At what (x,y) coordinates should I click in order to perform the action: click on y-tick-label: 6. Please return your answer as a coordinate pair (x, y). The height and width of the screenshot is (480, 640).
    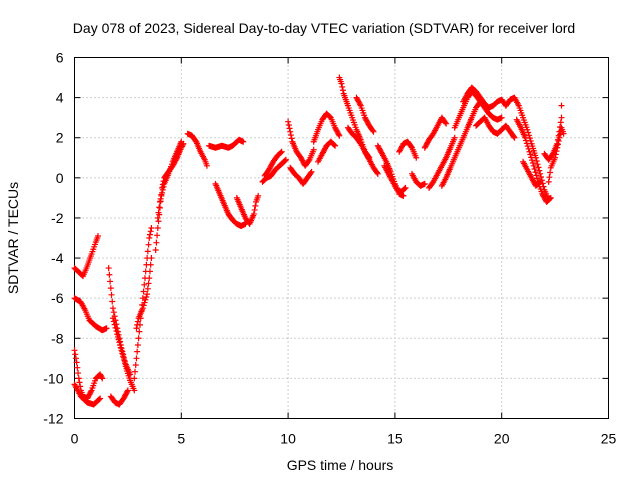
    Looking at the image, I should click on (60, 58).